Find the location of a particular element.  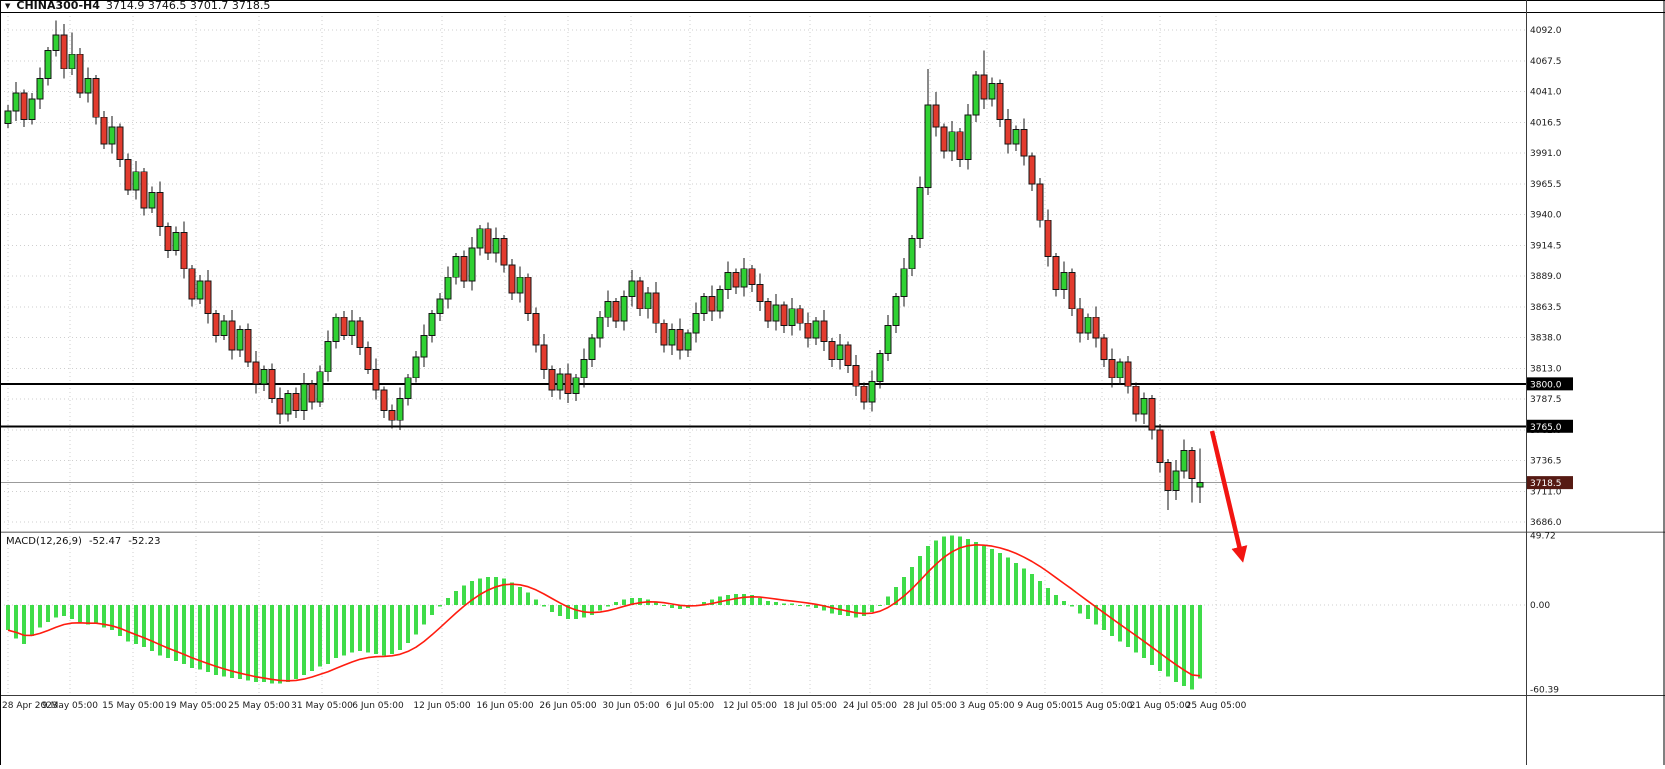

time-axis-label: 21 Aug 05:00 is located at coordinates (1160, 706).